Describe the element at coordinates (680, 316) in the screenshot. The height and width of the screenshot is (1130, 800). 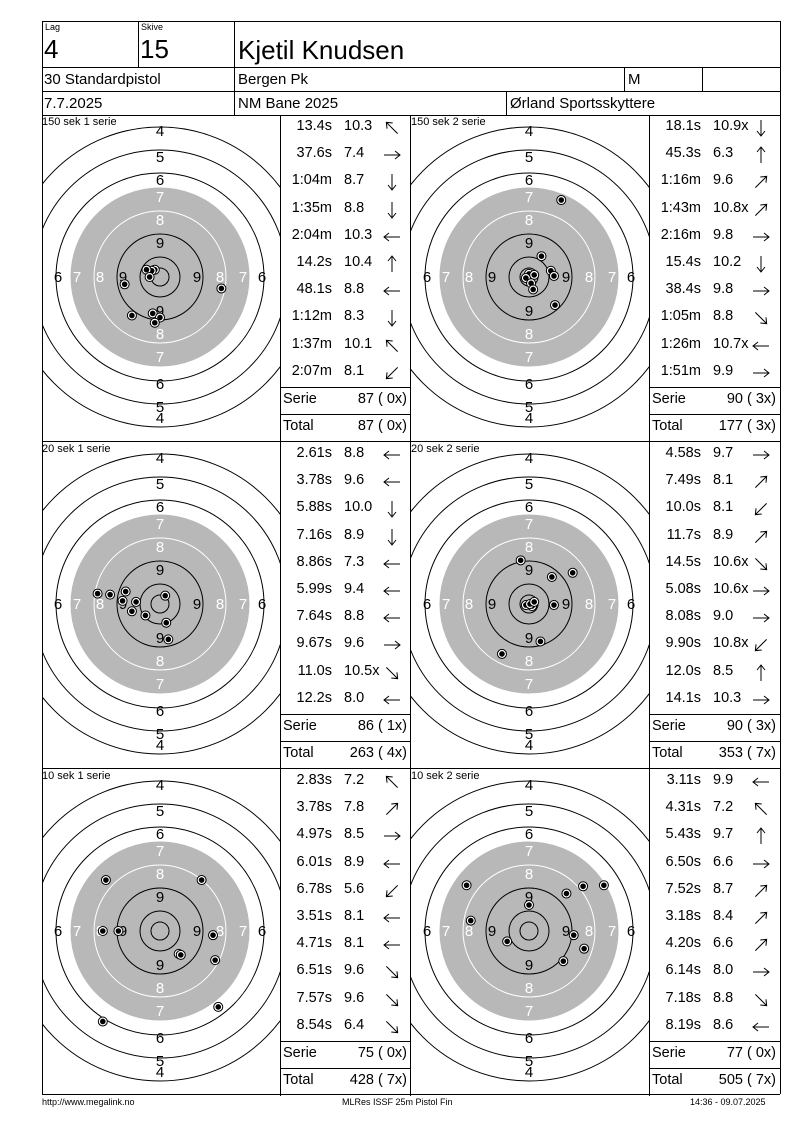
I see `shot-time: 1:05m` at that location.